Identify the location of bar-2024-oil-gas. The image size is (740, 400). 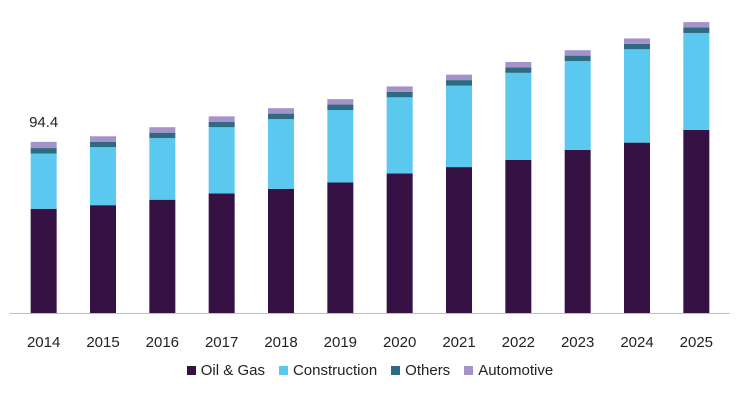
(637, 227).